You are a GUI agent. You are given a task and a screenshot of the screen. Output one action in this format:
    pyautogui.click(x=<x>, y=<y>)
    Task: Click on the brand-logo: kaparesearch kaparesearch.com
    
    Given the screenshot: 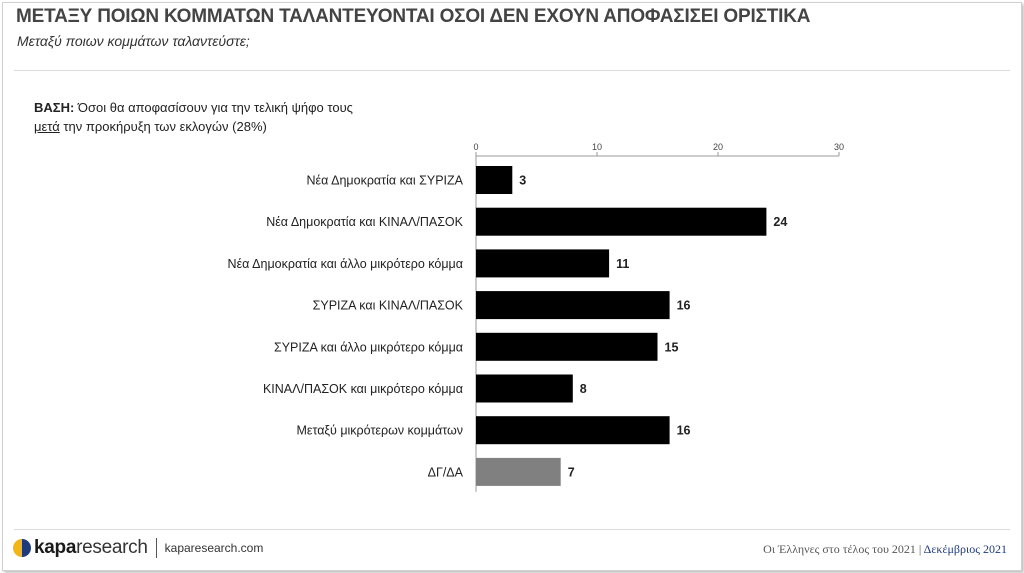 What is the action you would take?
    pyautogui.click(x=138, y=548)
    